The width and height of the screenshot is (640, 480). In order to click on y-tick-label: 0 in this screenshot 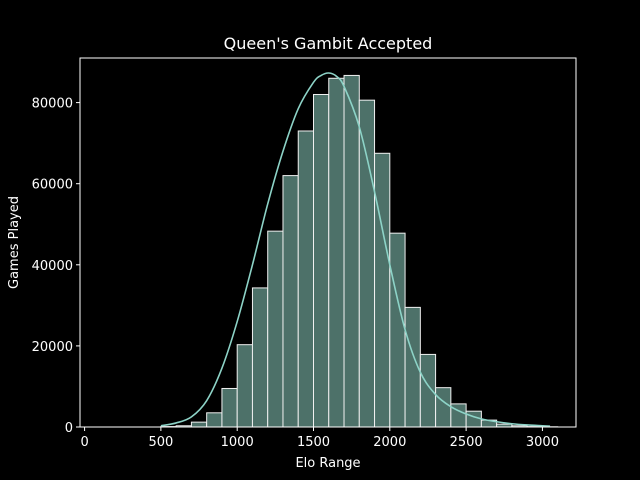, I will do `click(69, 428)`.